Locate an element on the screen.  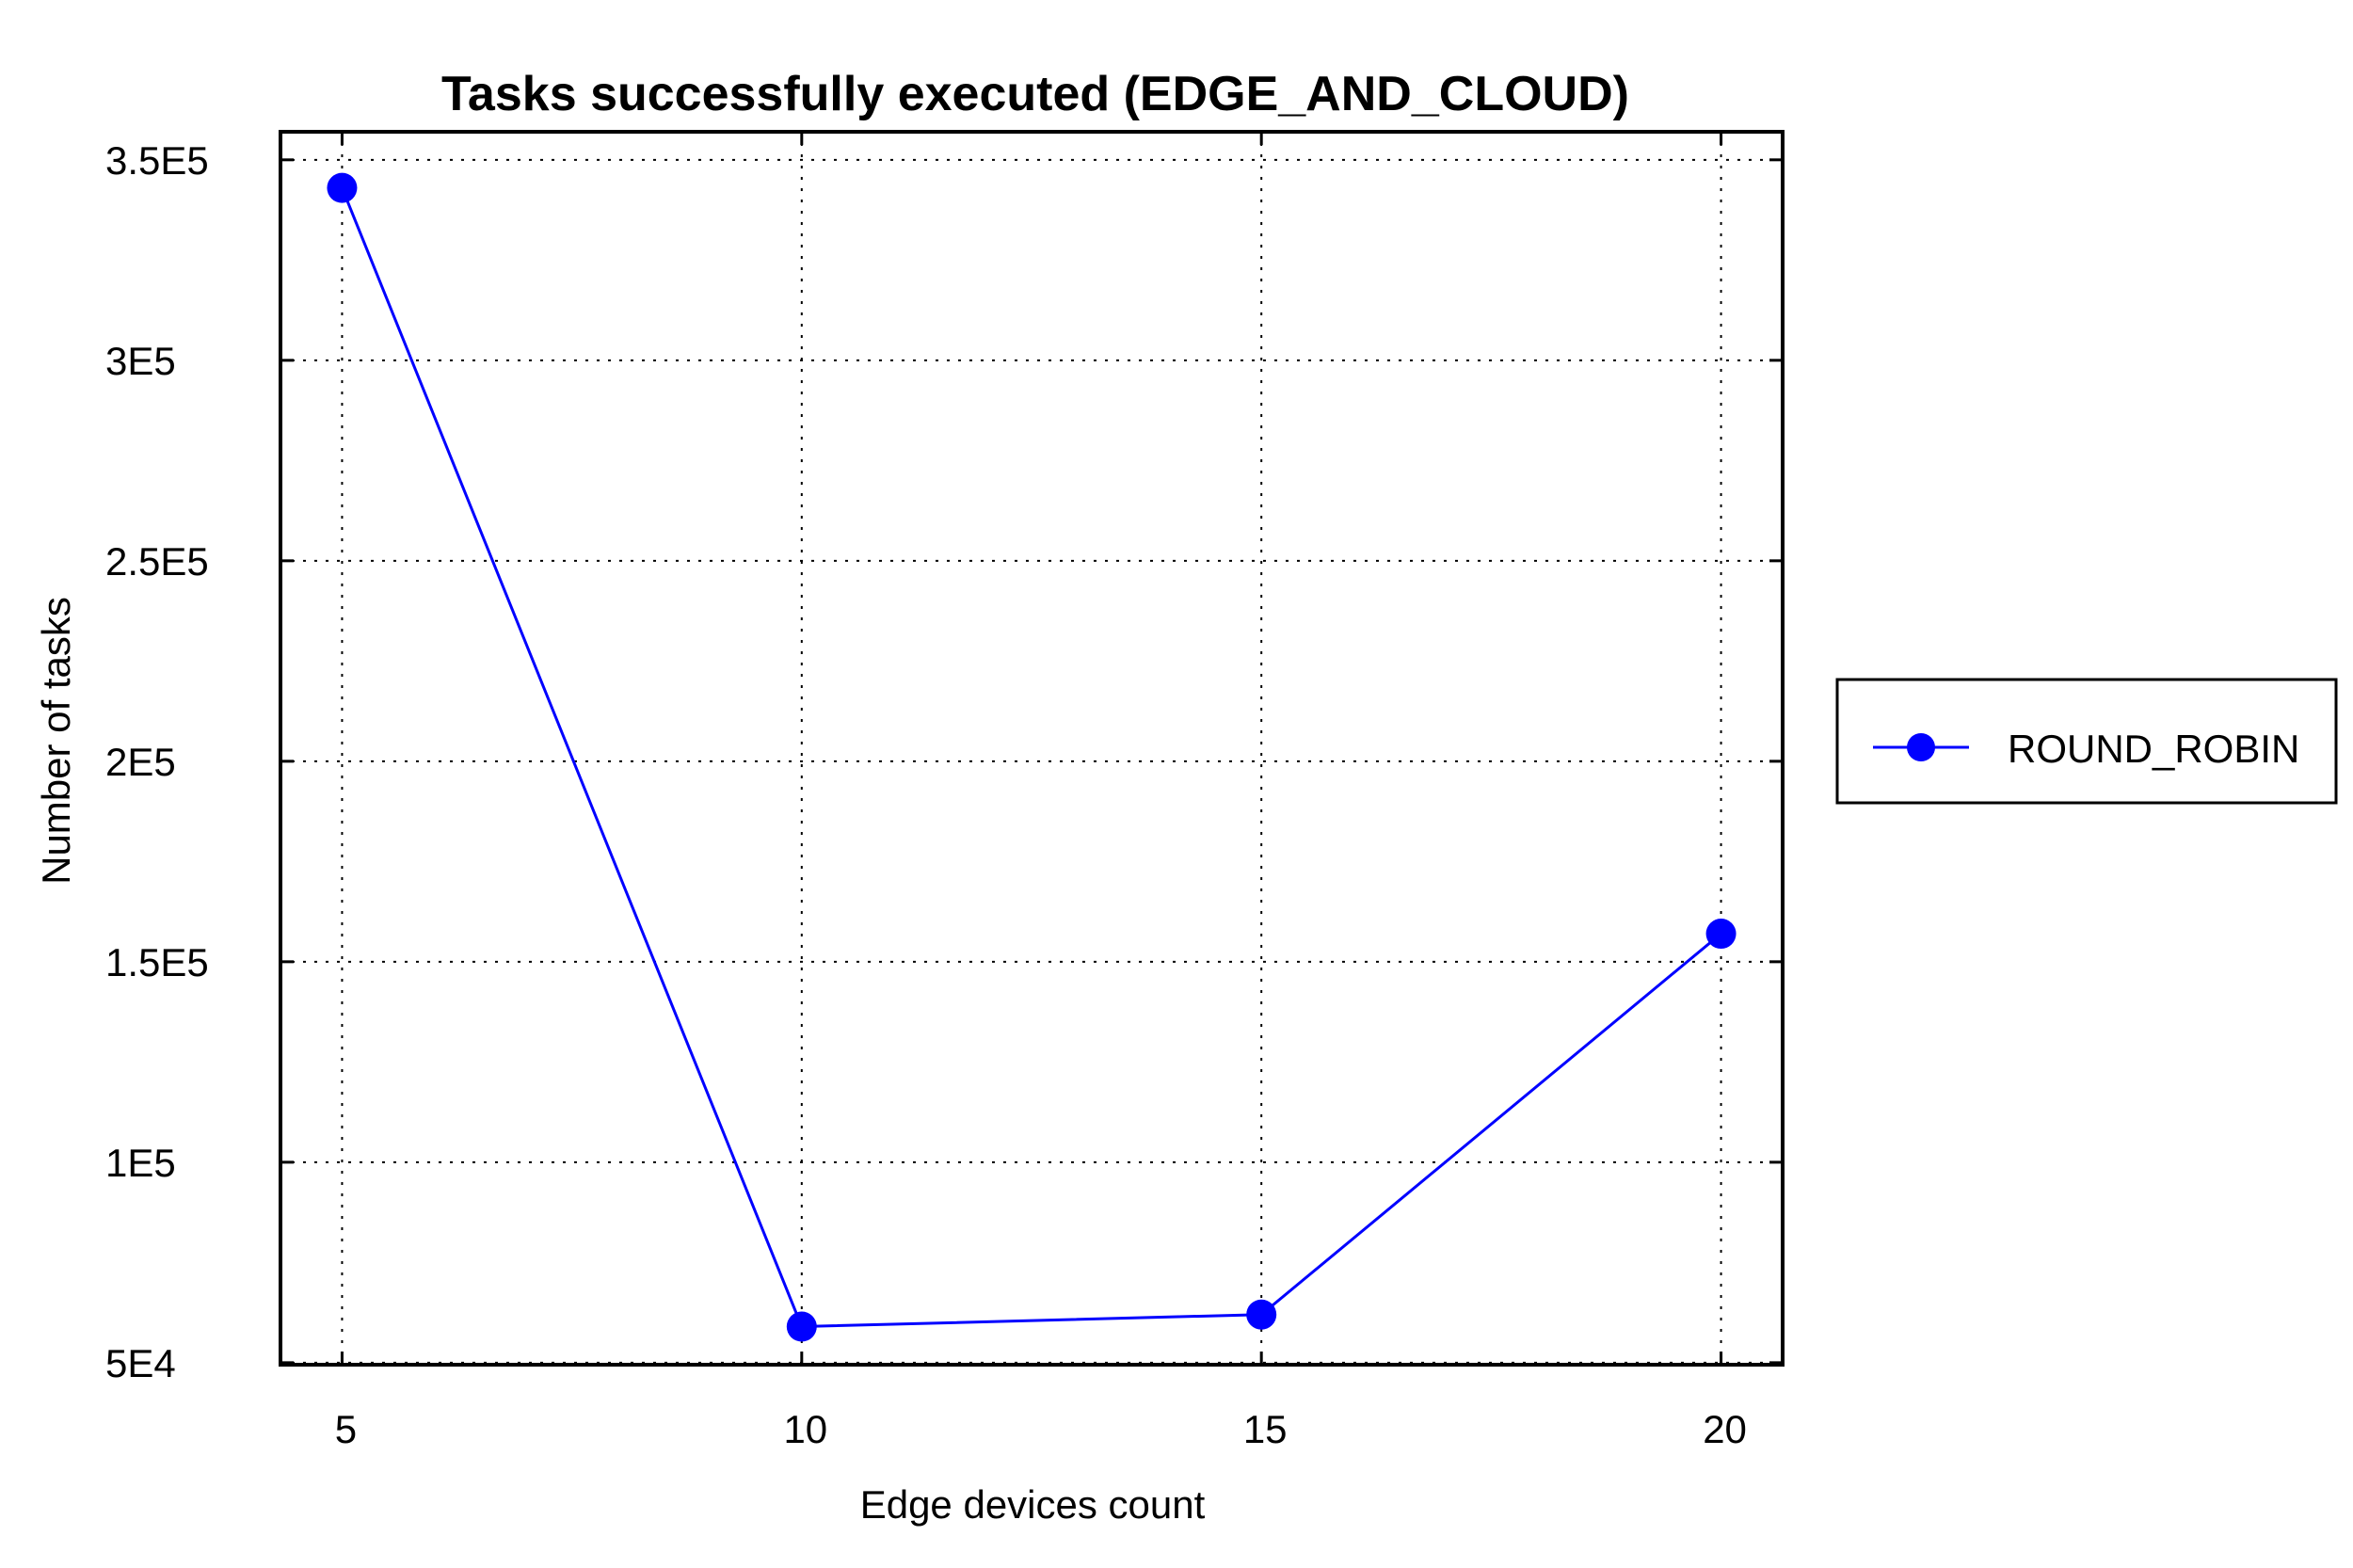
legend: ROUND_ROBIN is located at coordinates (2087, 741).